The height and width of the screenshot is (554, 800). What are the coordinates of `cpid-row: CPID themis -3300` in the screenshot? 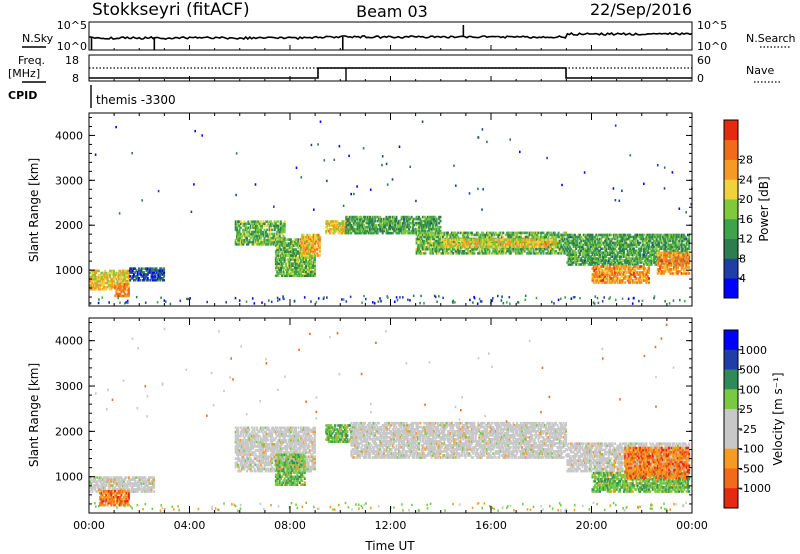 It's located at (92, 96).